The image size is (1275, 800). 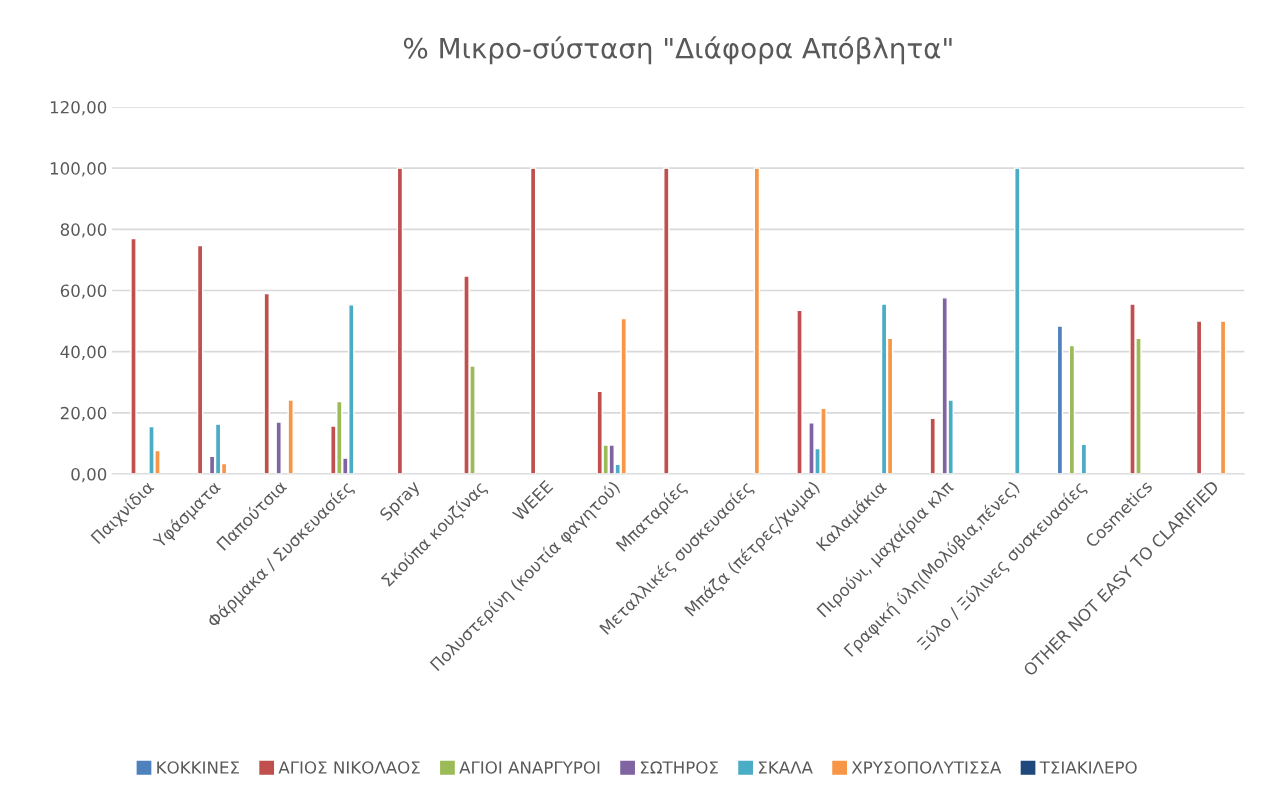 What do you see at coordinates (679, 767) in the screenshot?
I see `legend-label: ΣΩΤΗΡΟΣ` at bounding box center [679, 767].